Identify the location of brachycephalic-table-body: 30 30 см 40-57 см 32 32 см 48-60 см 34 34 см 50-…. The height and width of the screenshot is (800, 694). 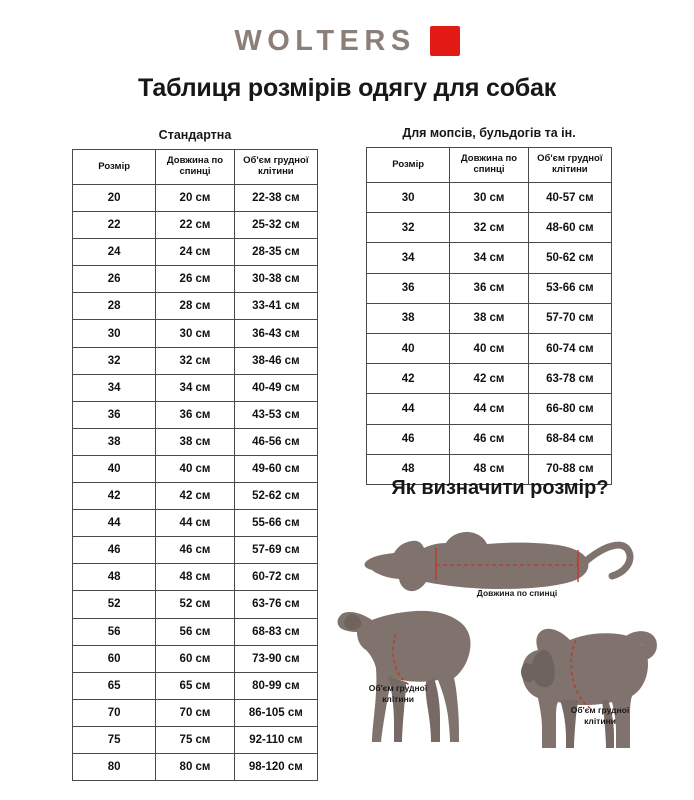
(489, 333).